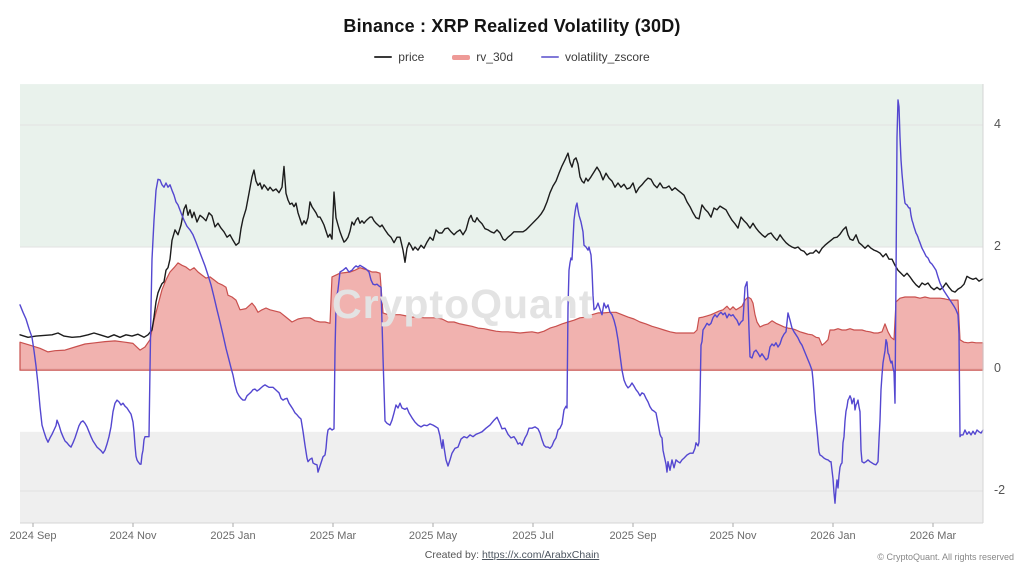 The image size is (1024, 576). What do you see at coordinates (607, 57) in the screenshot?
I see `legend-label-volatility-zscore: volatility_zscore` at bounding box center [607, 57].